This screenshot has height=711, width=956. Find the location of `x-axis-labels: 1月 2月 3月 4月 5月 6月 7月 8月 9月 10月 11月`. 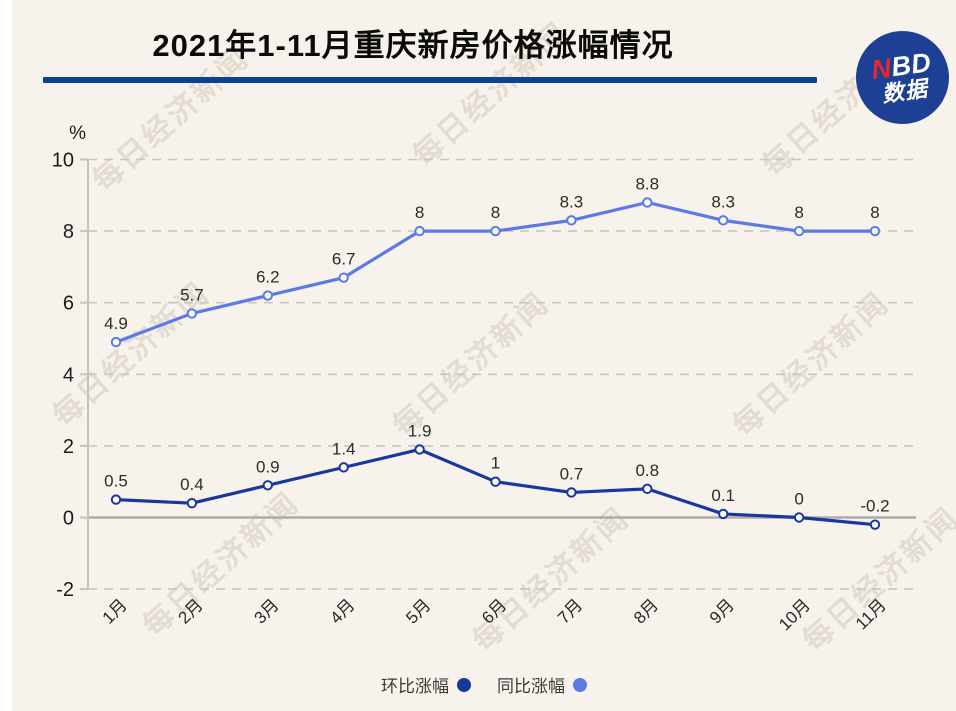

x-axis-labels: 1月 2月 3月 4月 5月 6月 7月 8月 9月 10月 11月 is located at coordinates (494, 614).